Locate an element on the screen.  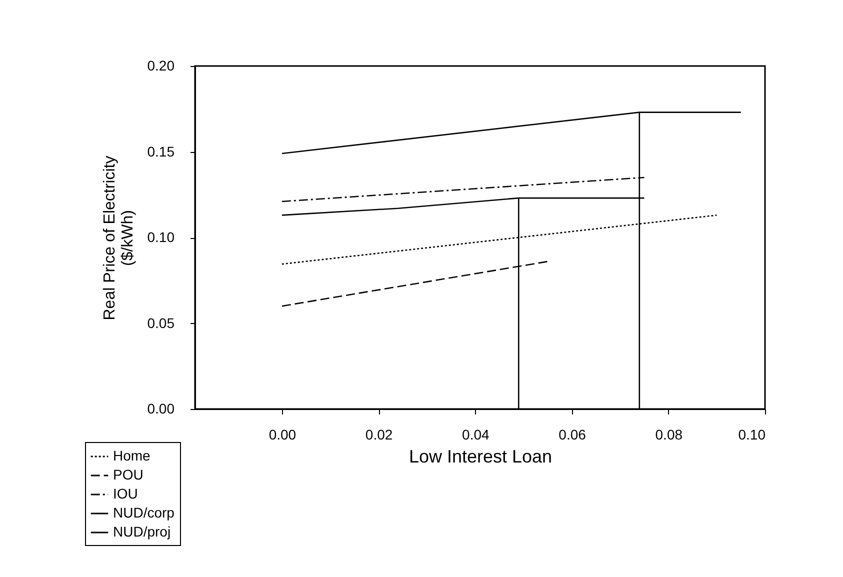
x-tick-label: 0.02 is located at coordinates (379, 434).